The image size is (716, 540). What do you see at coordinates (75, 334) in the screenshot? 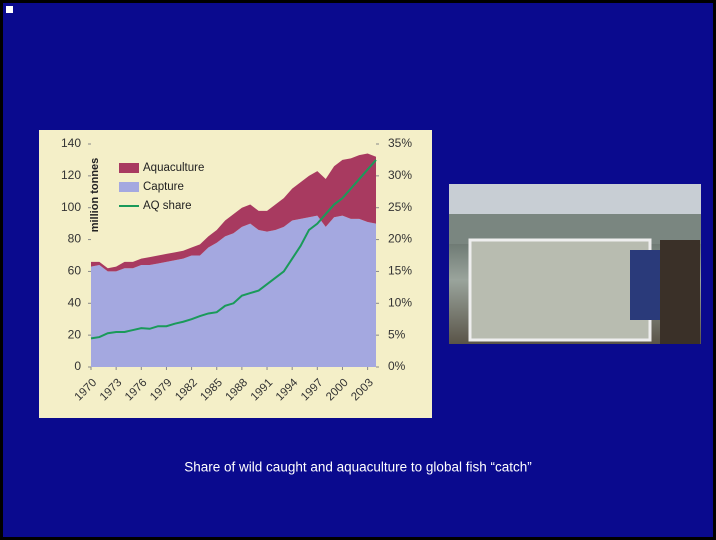
I see `y-tick-label: 20` at bounding box center [75, 334].